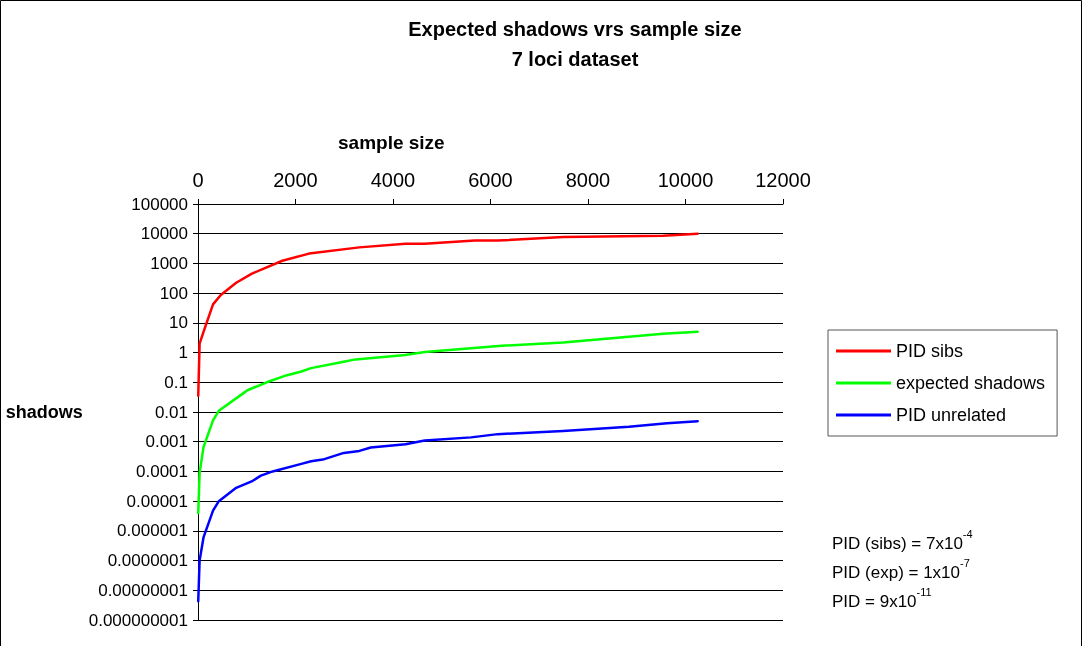 The height and width of the screenshot is (646, 1083). What do you see at coordinates (164, 234) in the screenshot?
I see `y-tick-label: 10000` at bounding box center [164, 234].